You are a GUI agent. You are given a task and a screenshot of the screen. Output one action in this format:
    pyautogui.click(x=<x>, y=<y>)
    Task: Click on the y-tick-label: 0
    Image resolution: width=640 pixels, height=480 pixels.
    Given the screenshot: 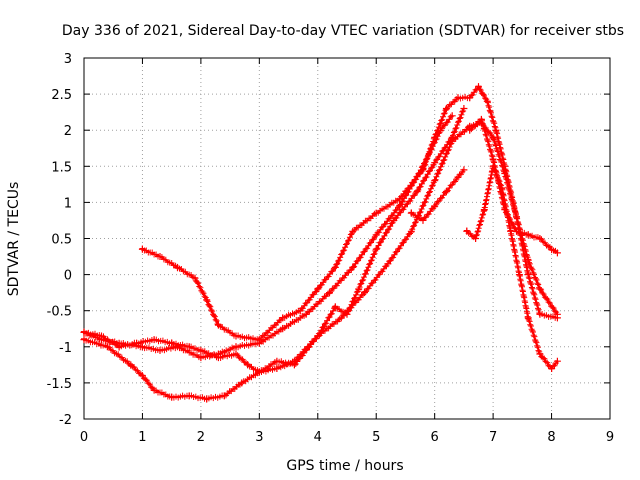 What is the action you would take?
    pyautogui.click(x=68, y=276)
    